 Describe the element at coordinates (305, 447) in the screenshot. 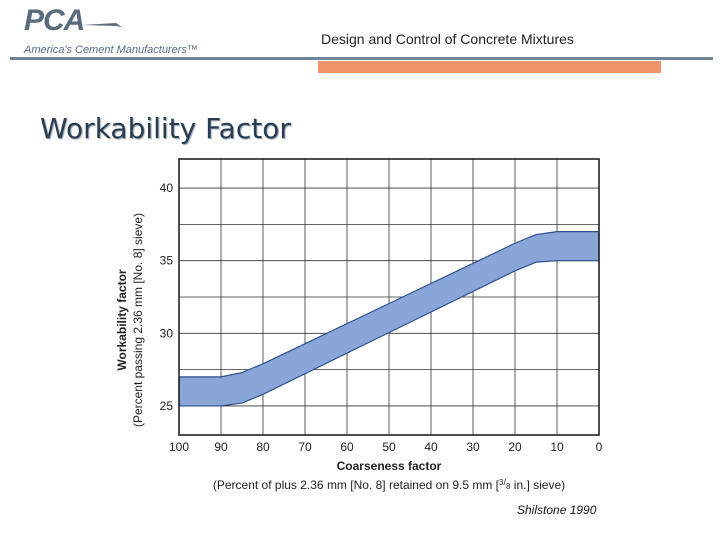

I see `x-tick-label: 70` at that location.